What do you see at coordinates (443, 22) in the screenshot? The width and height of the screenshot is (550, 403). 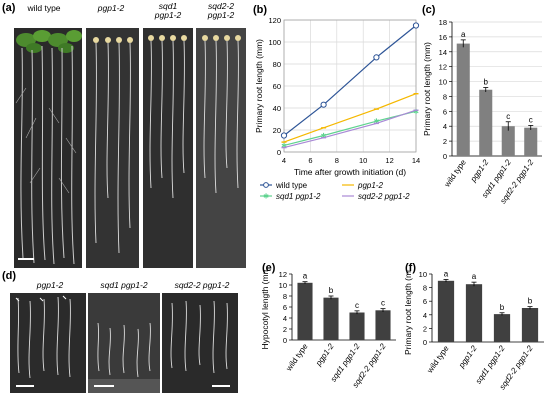 I see `y-tick-label: 18` at bounding box center [443, 22].